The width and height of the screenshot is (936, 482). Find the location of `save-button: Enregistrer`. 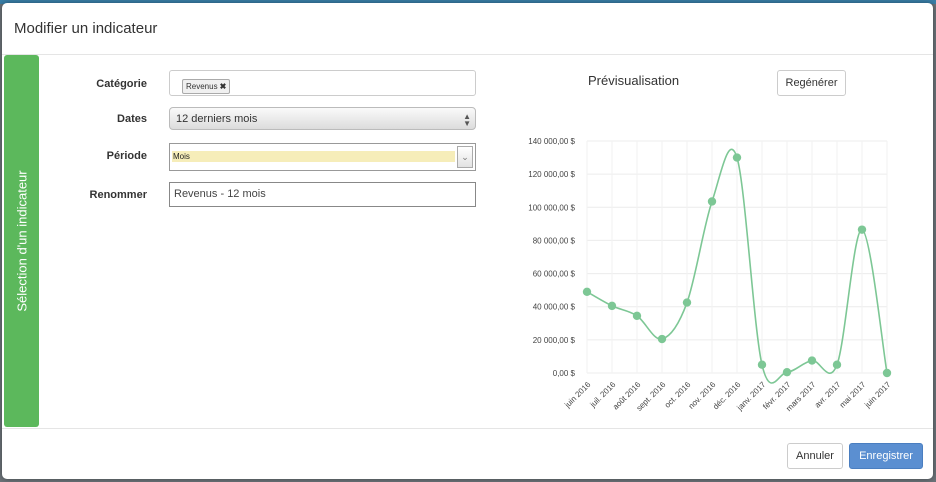

save-button: Enregistrer is located at coordinates (886, 456).